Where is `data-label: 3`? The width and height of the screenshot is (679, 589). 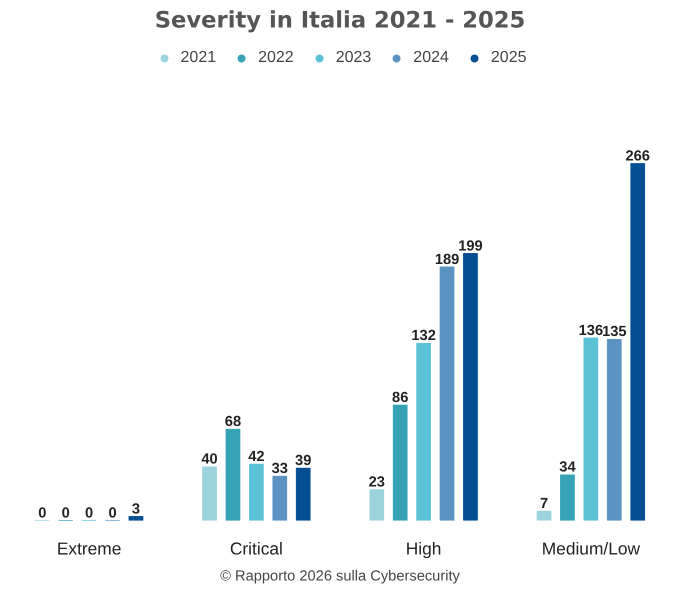 data-label: 3 is located at coordinates (136, 509).